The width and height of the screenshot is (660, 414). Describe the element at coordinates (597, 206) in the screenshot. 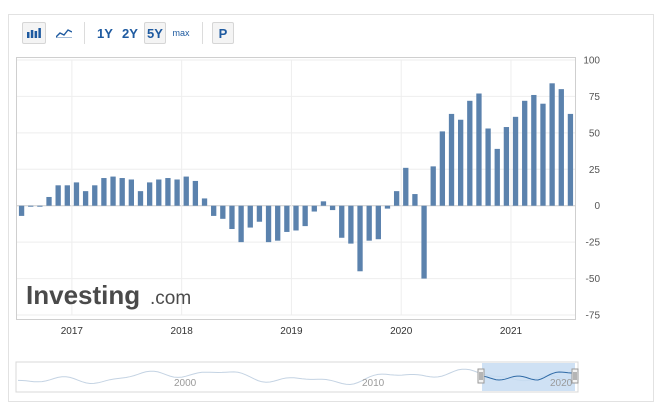

I see `y-tick-label: 0` at that location.